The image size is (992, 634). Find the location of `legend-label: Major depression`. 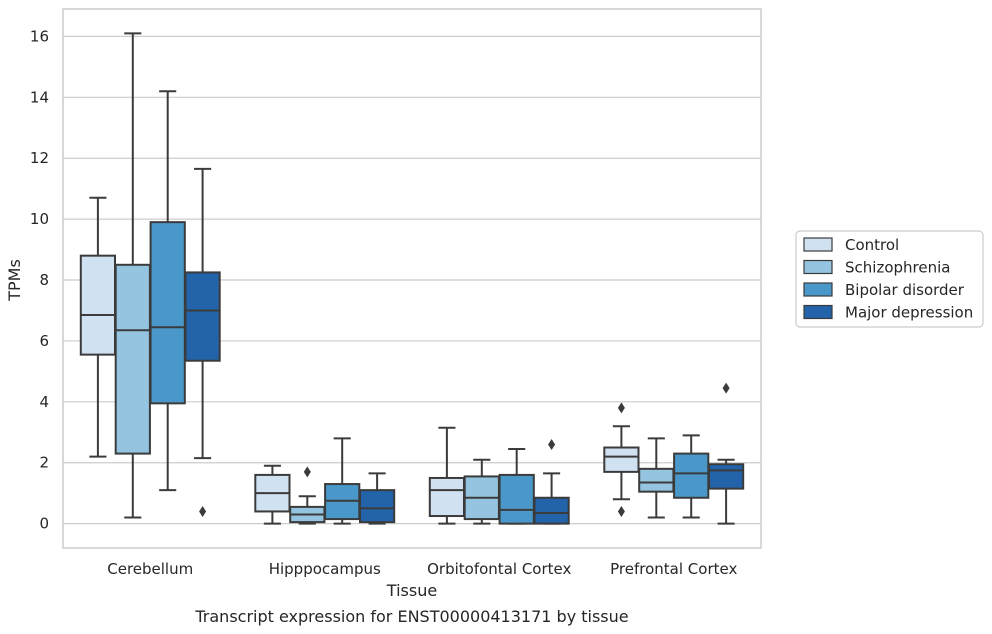

legend-label: Major depression is located at coordinates (909, 313).